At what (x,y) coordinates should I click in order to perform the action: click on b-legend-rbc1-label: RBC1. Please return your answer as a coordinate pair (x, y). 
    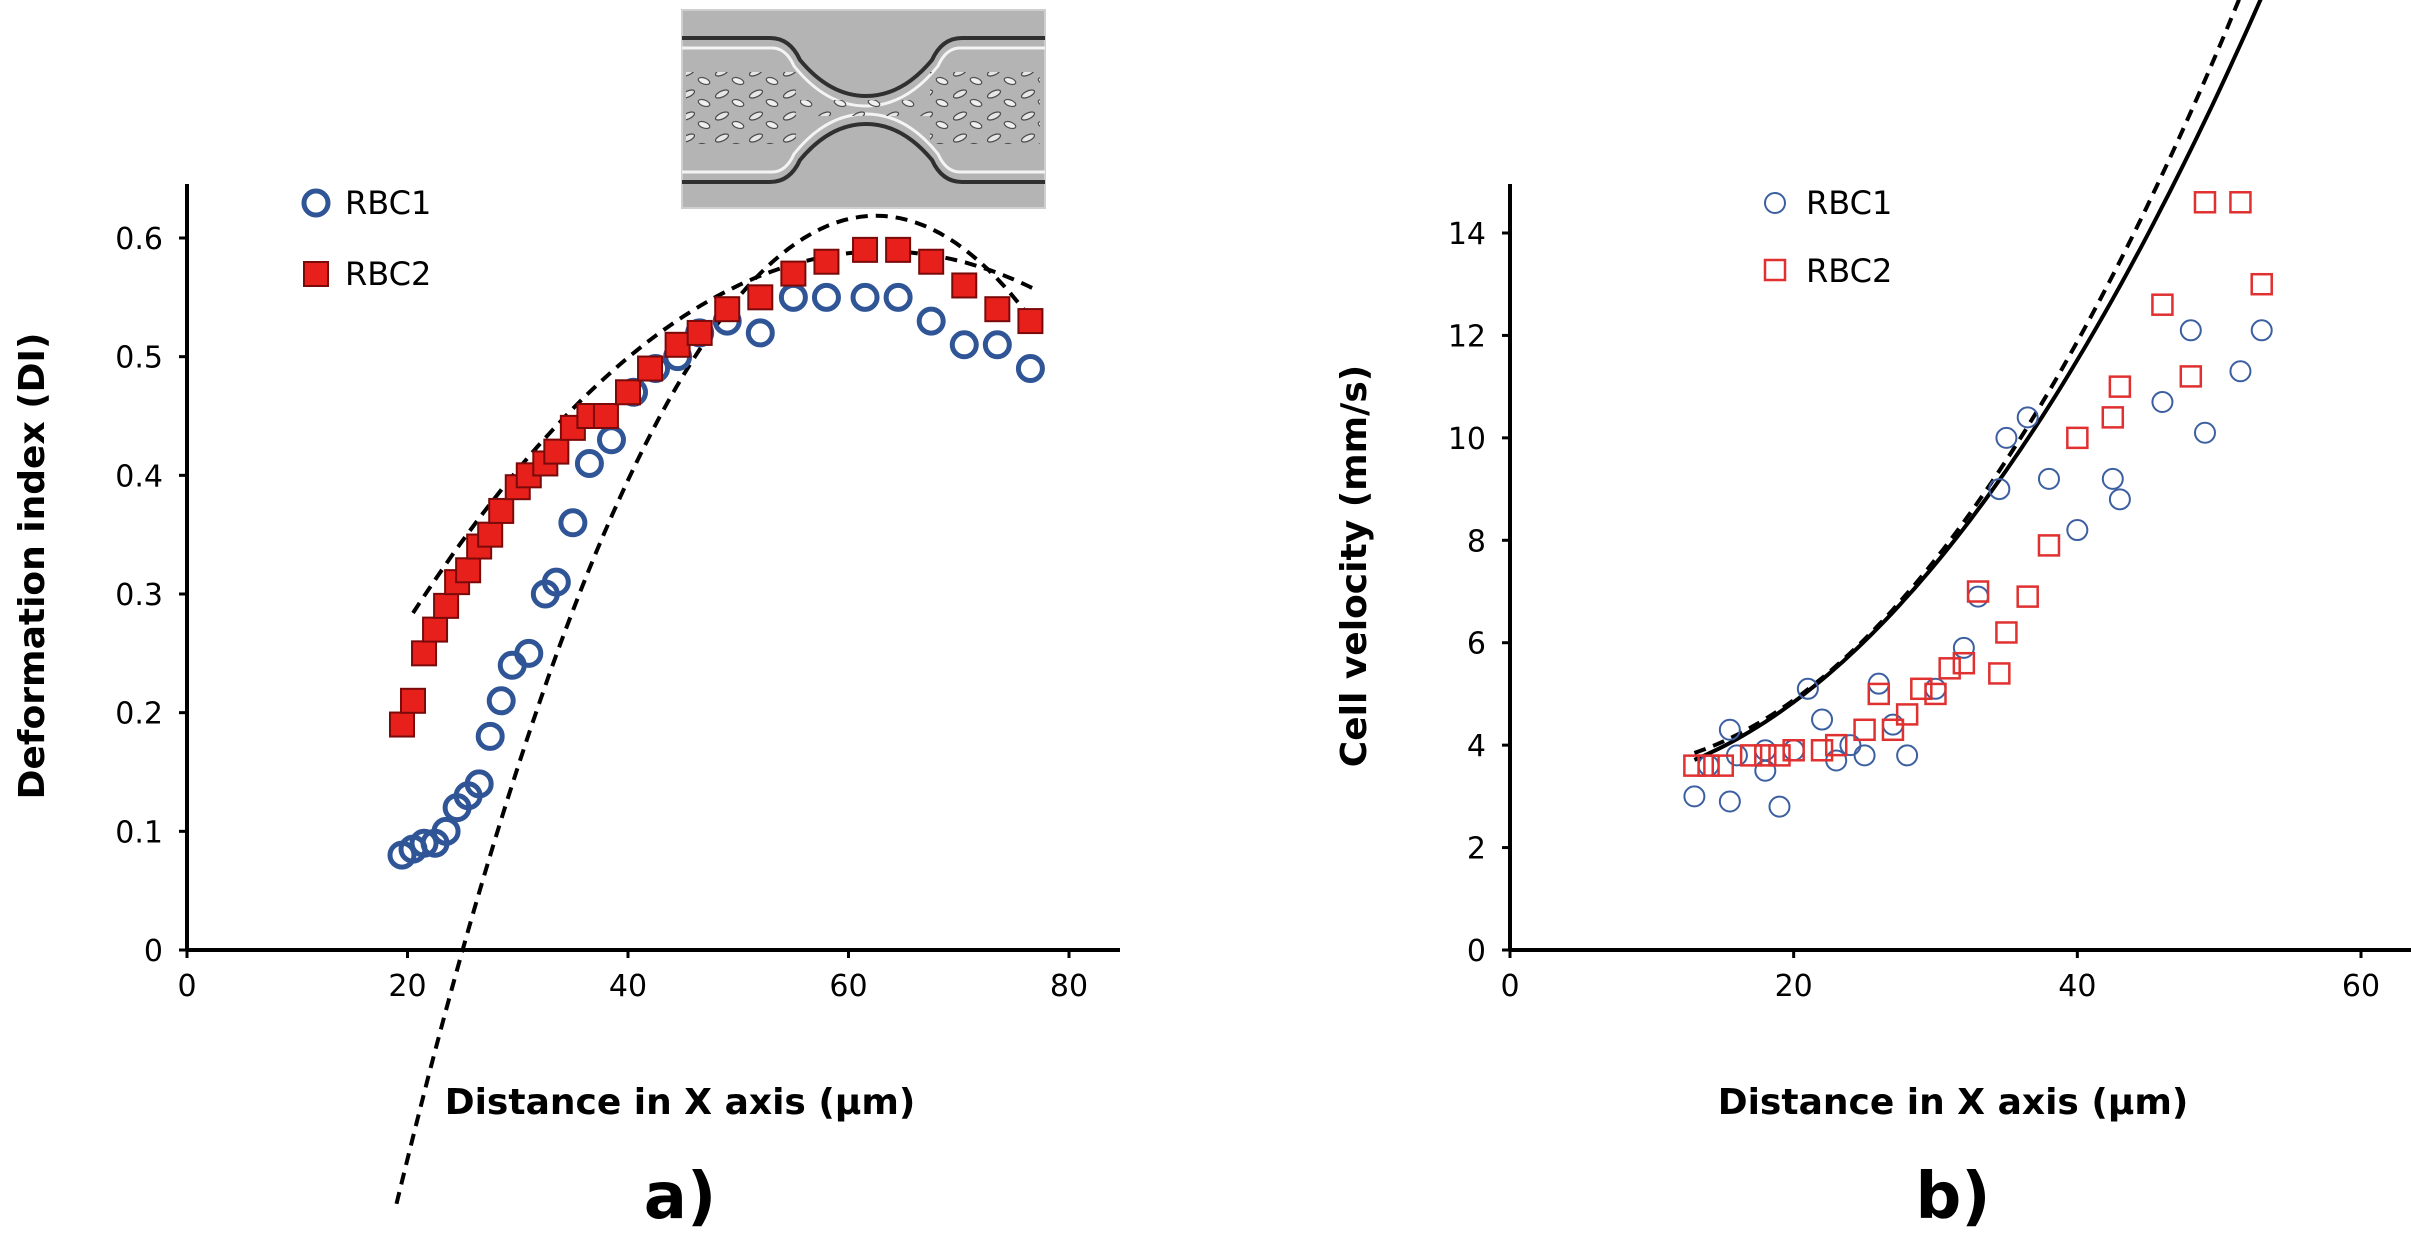
    Looking at the image, I should click on (1849, 203).